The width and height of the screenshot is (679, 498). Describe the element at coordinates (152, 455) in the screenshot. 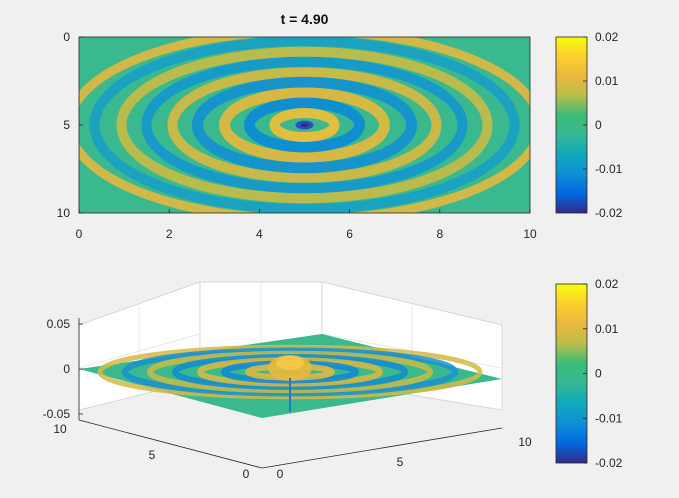

I see `surface-ytick: 5` at that location.